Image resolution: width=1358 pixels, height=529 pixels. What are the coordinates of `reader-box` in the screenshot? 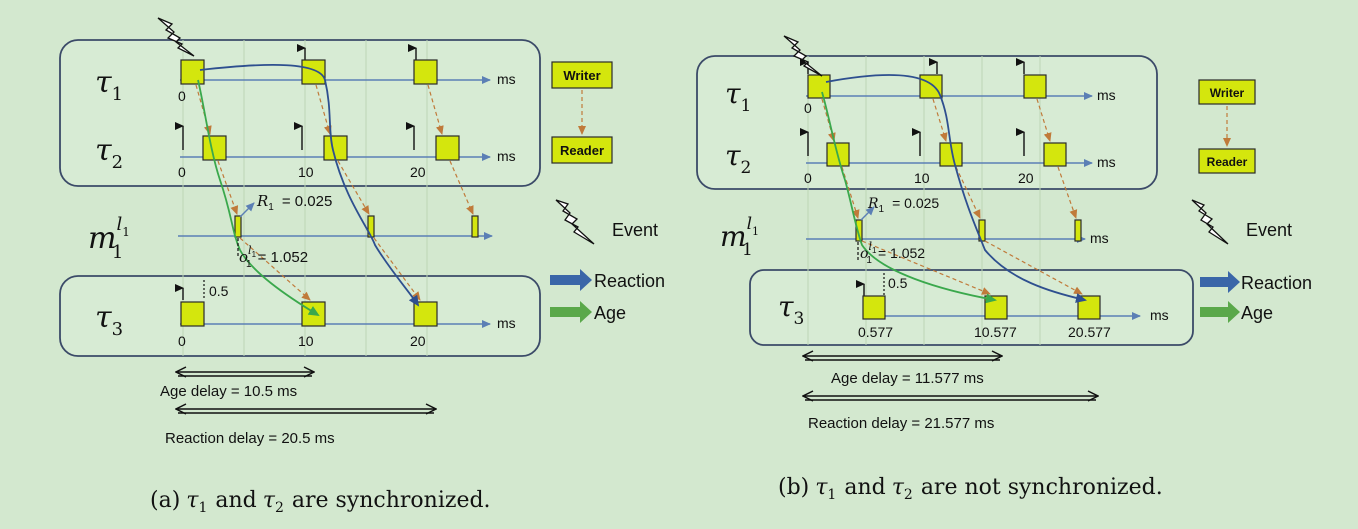 It's located at (582, 150).